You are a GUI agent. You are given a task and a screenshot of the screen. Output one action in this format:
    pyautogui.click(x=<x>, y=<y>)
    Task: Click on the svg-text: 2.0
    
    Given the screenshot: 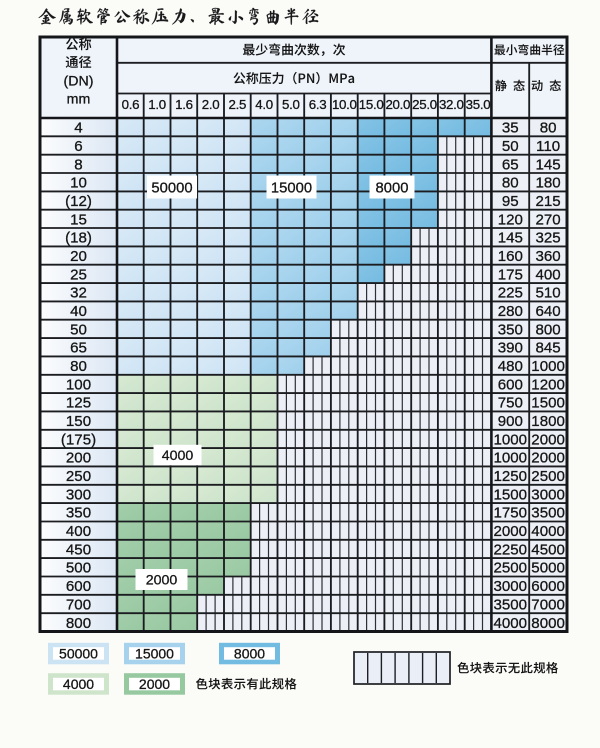 What is the action you would take?
    pyautogui.click(x=211, y=104)
    